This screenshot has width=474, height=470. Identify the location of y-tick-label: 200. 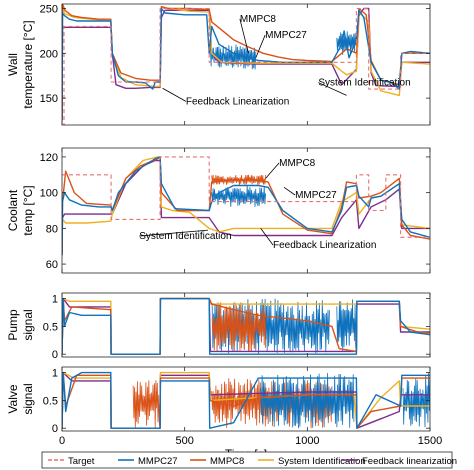
(49, 54).